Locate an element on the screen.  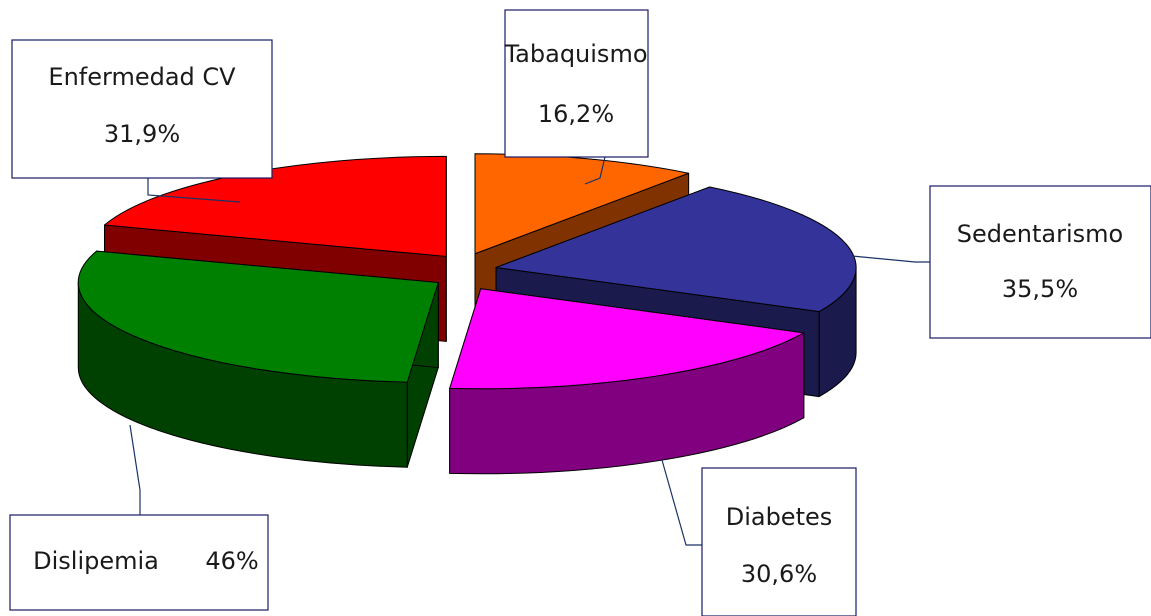
label-value: 30,6% is located at coordinates (779, 574).